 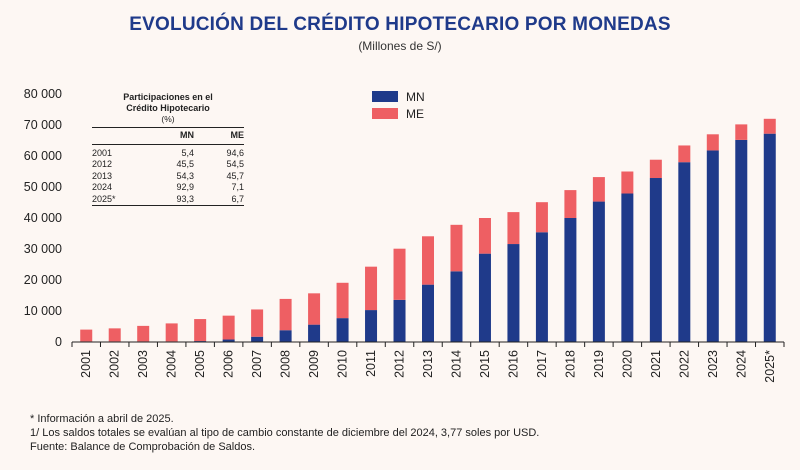 What do you see at coordinates (570, 364) in the screenshot?
I see `x-tick-label: 2018` at bounding box center [570, 364].